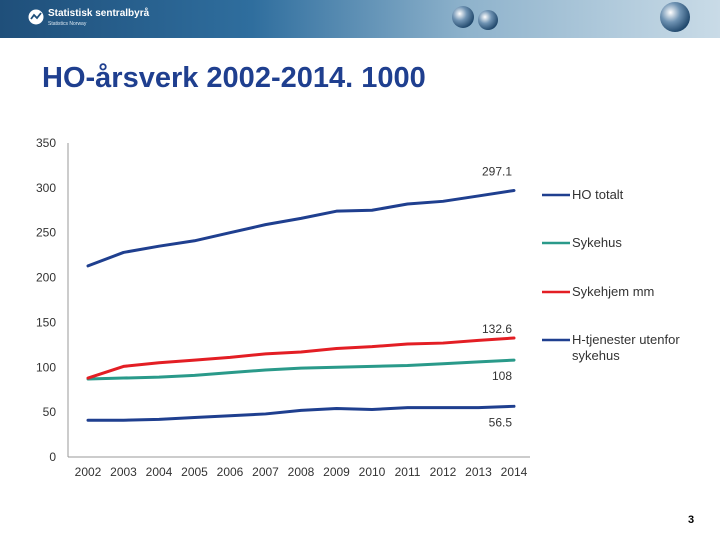 This screenshot has height=540, width=720. Describe the element at coordinates (265, 472) in the screenshot. I see `x-tick-label: 2007` at that location.